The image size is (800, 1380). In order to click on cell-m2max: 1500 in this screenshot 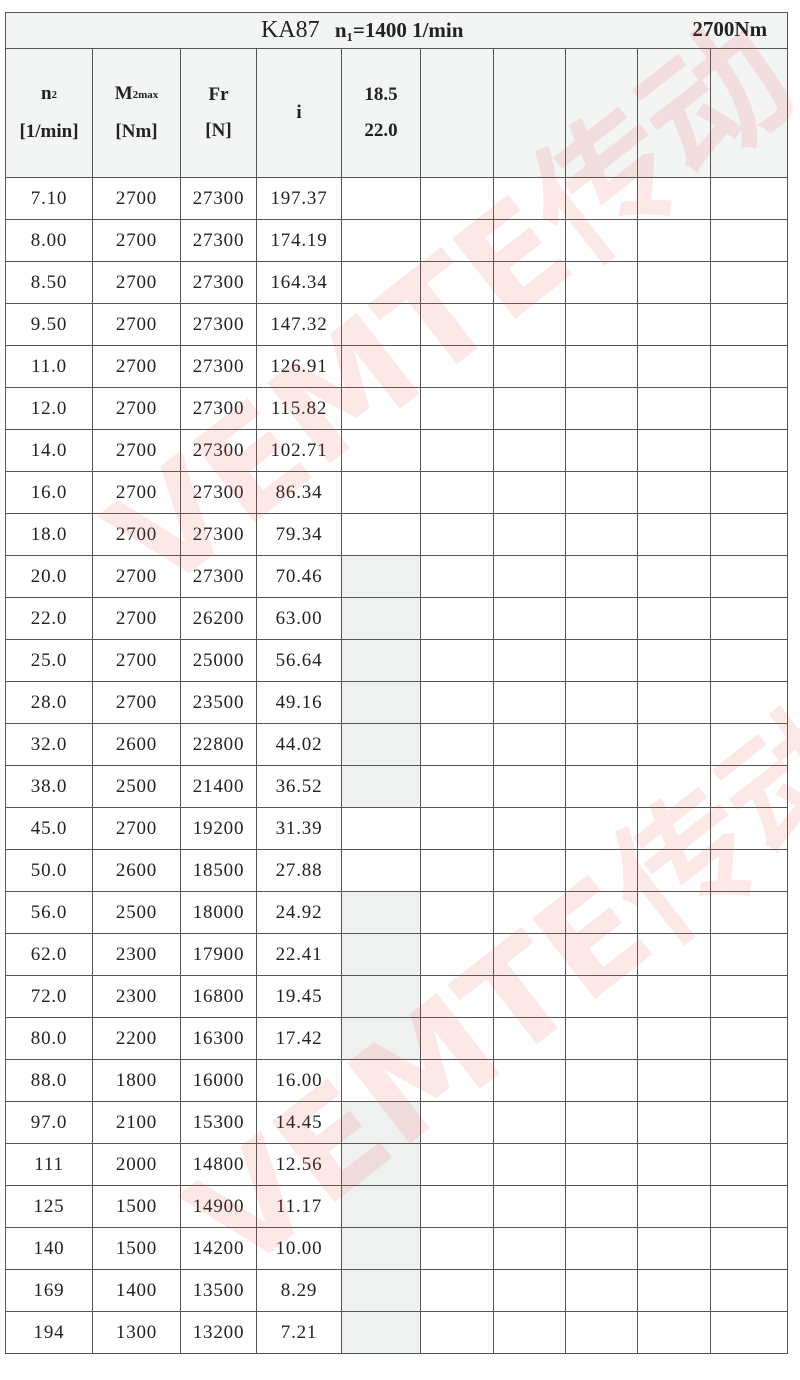, I will do `click(136, 1248)`.